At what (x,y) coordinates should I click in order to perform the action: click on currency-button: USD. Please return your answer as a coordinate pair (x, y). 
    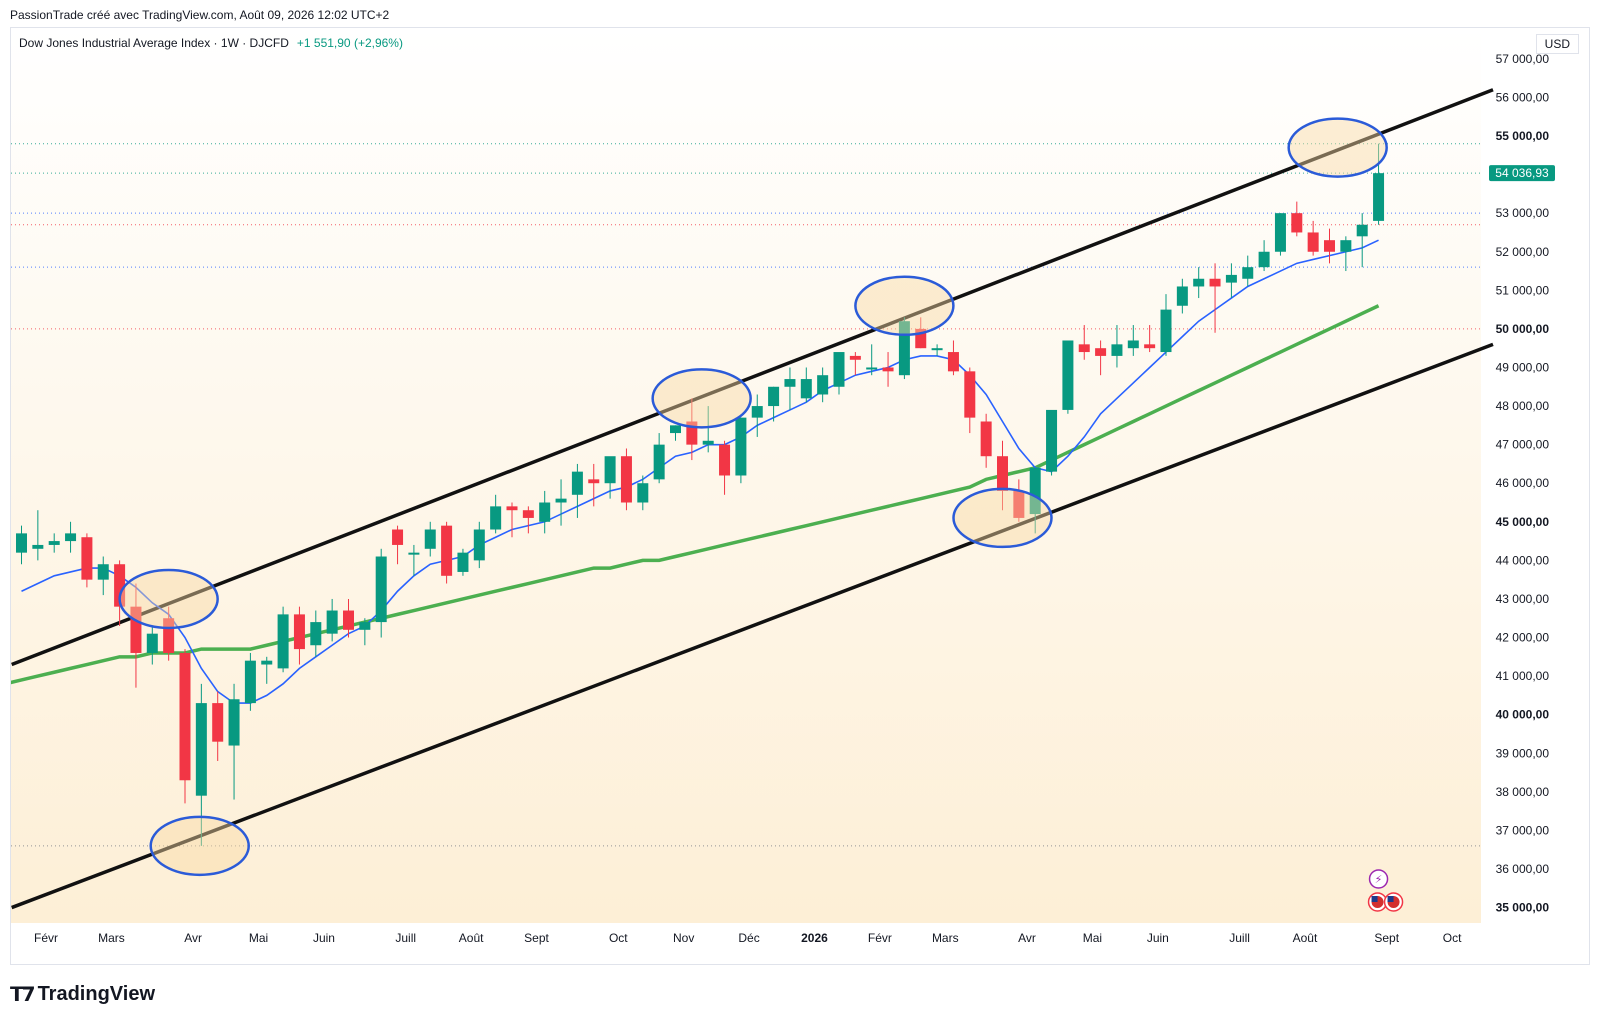
    Looking at the image, I should click on (1557, 44).